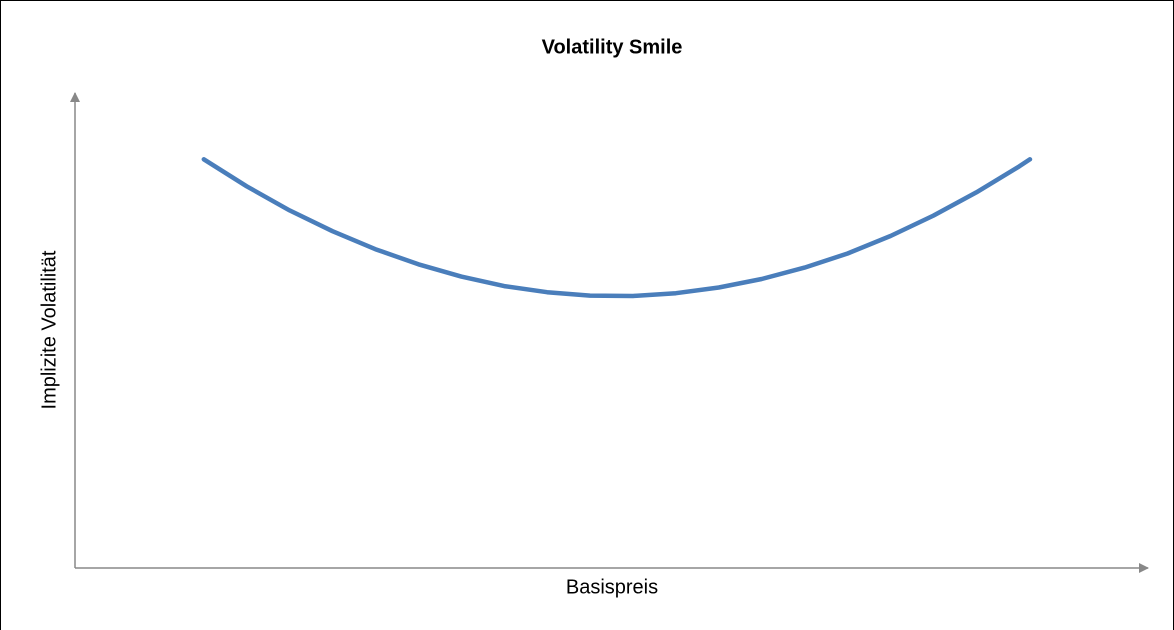 Image resolution: width=1174 pixels, height=630 pixels. I want to click on chart-title: Volatility Smile, so click(612, 47).